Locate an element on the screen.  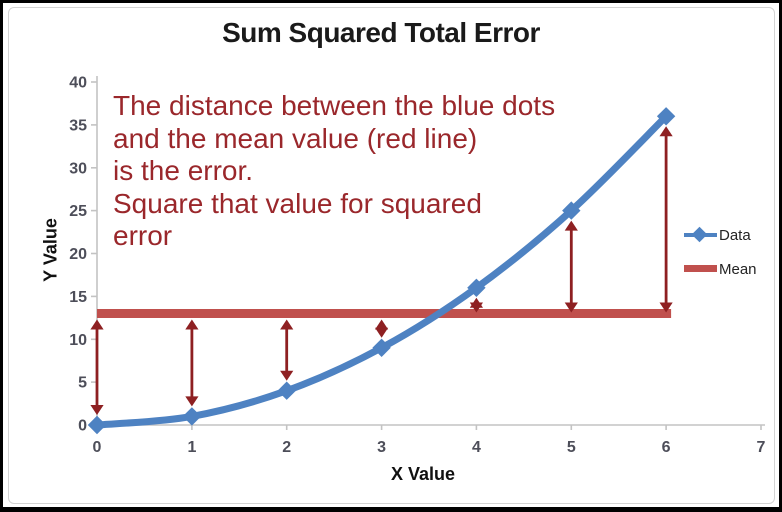
x-tick-label: 7 is located at coordinates (761, 447).